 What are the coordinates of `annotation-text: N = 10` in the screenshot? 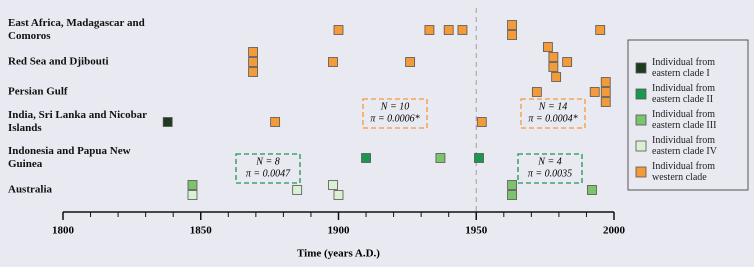 It's located at (394, 106).